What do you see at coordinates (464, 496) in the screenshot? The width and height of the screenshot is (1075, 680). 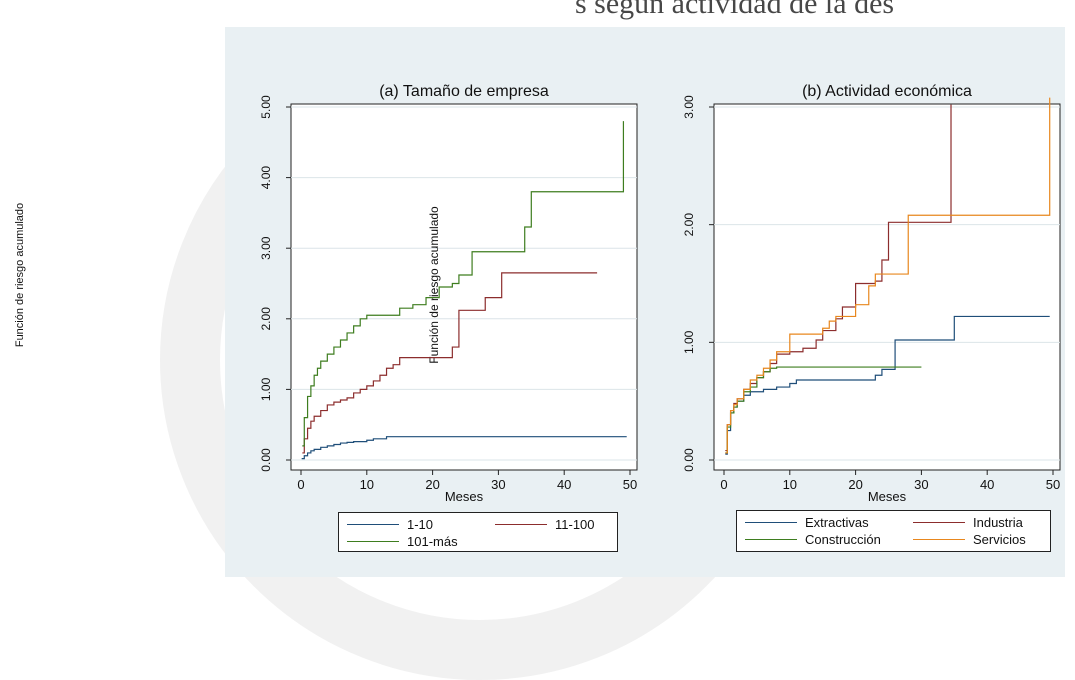 I see `chart-a-xlabel: Meses` at bounding box center [464, 496].